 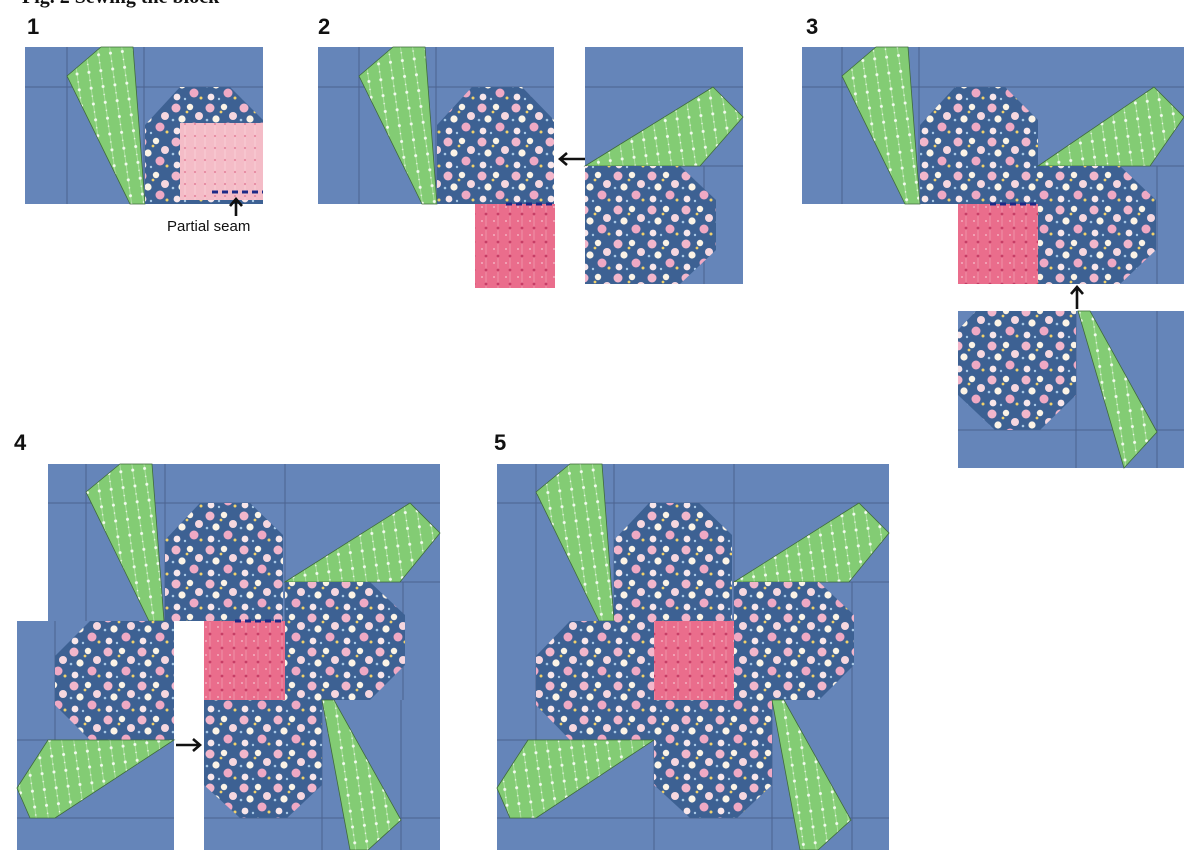 I want to click on step-number-3: 3, so click(x=812, y=26).